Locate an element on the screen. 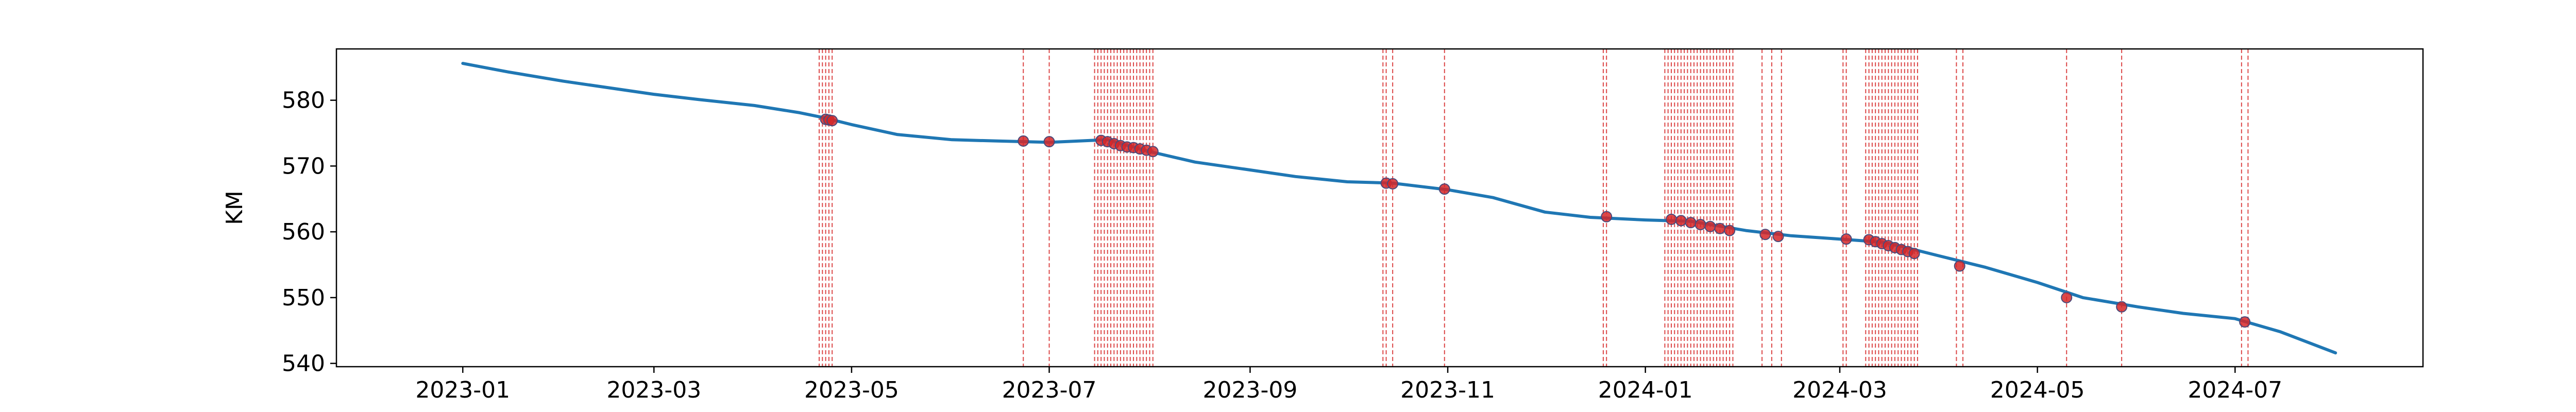 This screenshot has width=2576, height=412. y-tick-label: 550 is located at coordinates (303, 298).